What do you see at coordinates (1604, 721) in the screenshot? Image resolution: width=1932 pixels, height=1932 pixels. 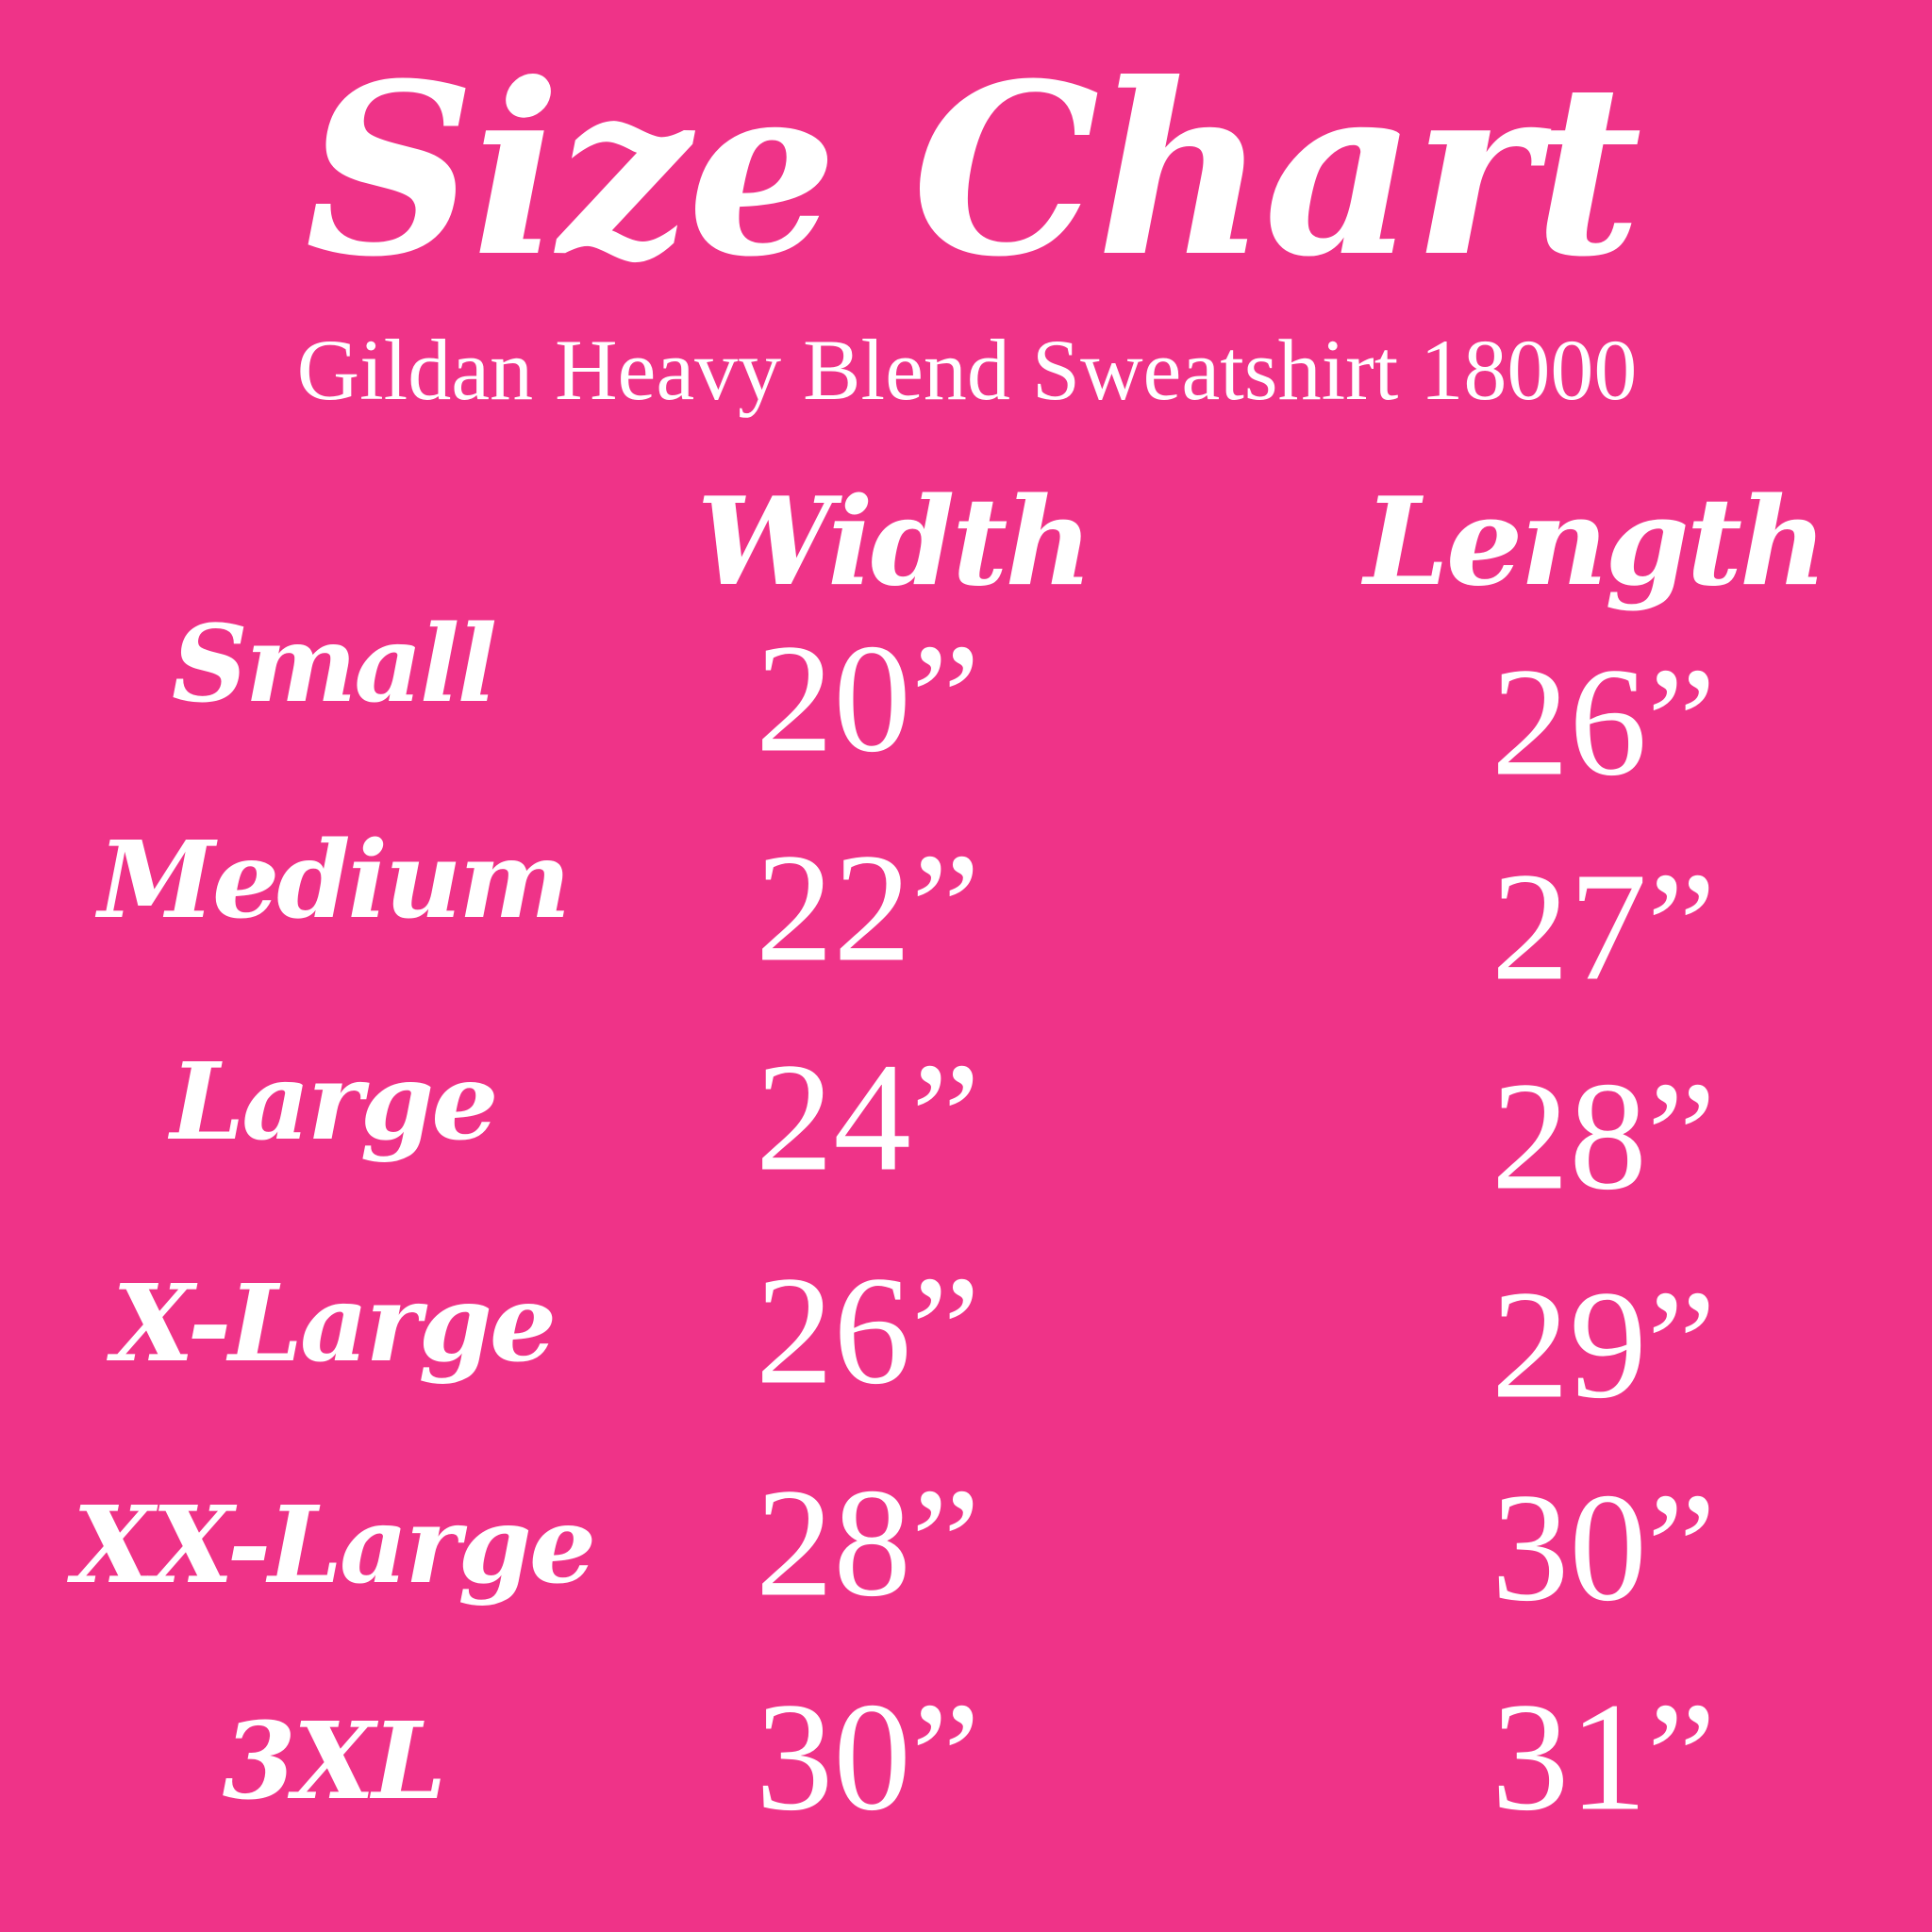 I see `length-value: 26”` at bounding box center [1604, 721].